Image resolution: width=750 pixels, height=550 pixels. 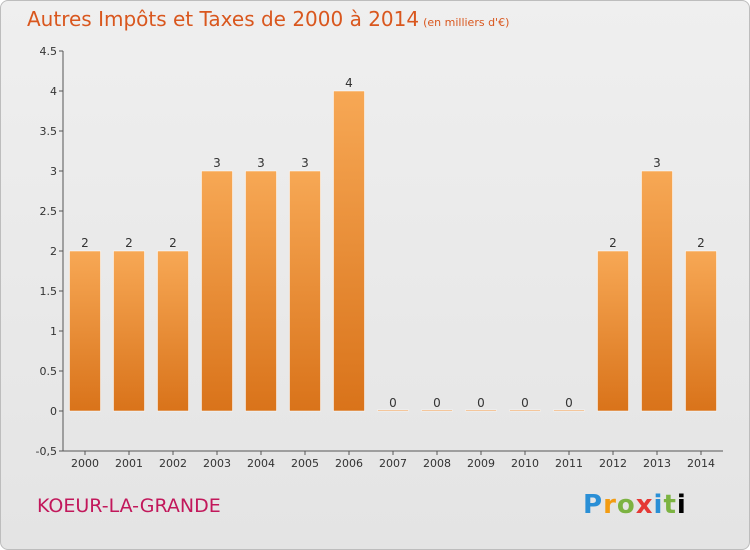 What do you see at coordinates (129, 463) in the screenshot?
I see `x-tick-label: 2001` at bounding box center [129, 463].